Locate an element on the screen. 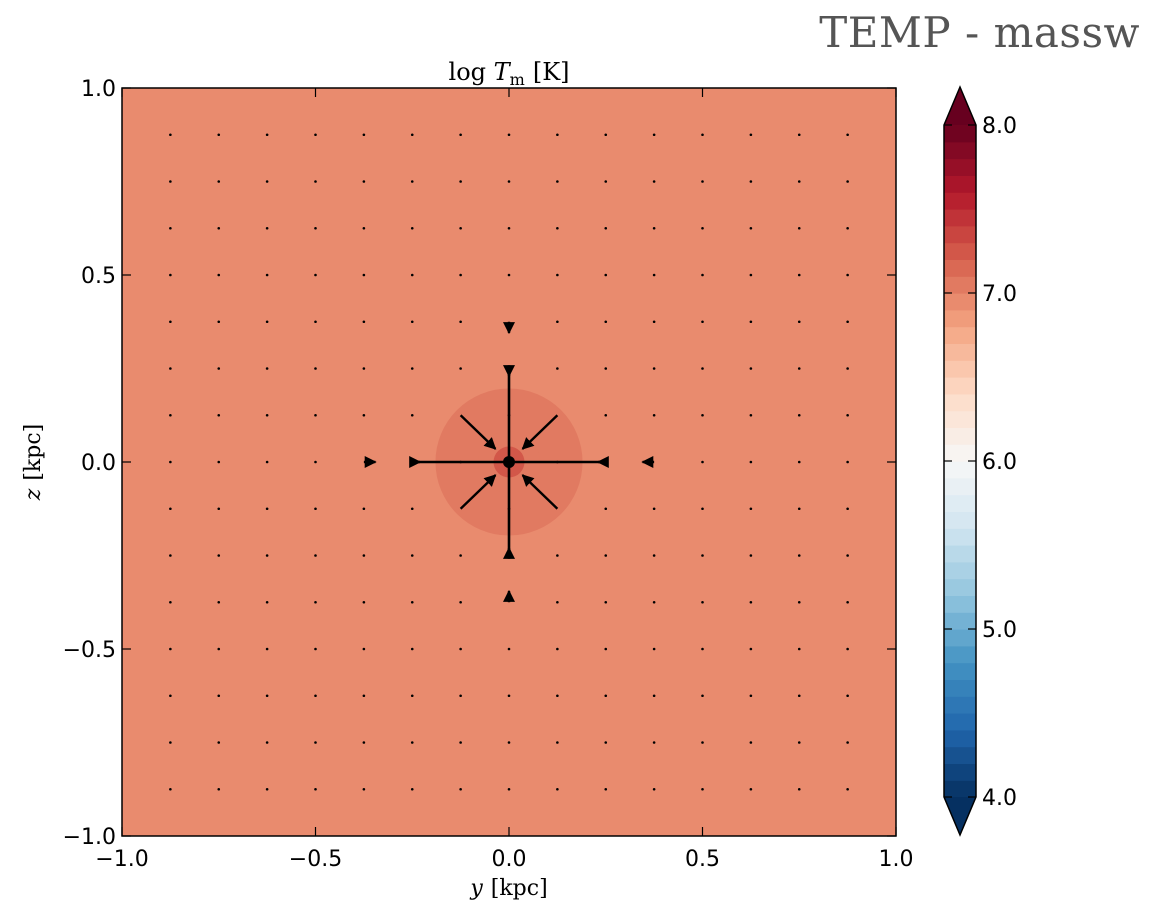 The width and height of the screenshot is (1152, 906). y-tick-label: 0.0 is located at coordinates (98, 463).